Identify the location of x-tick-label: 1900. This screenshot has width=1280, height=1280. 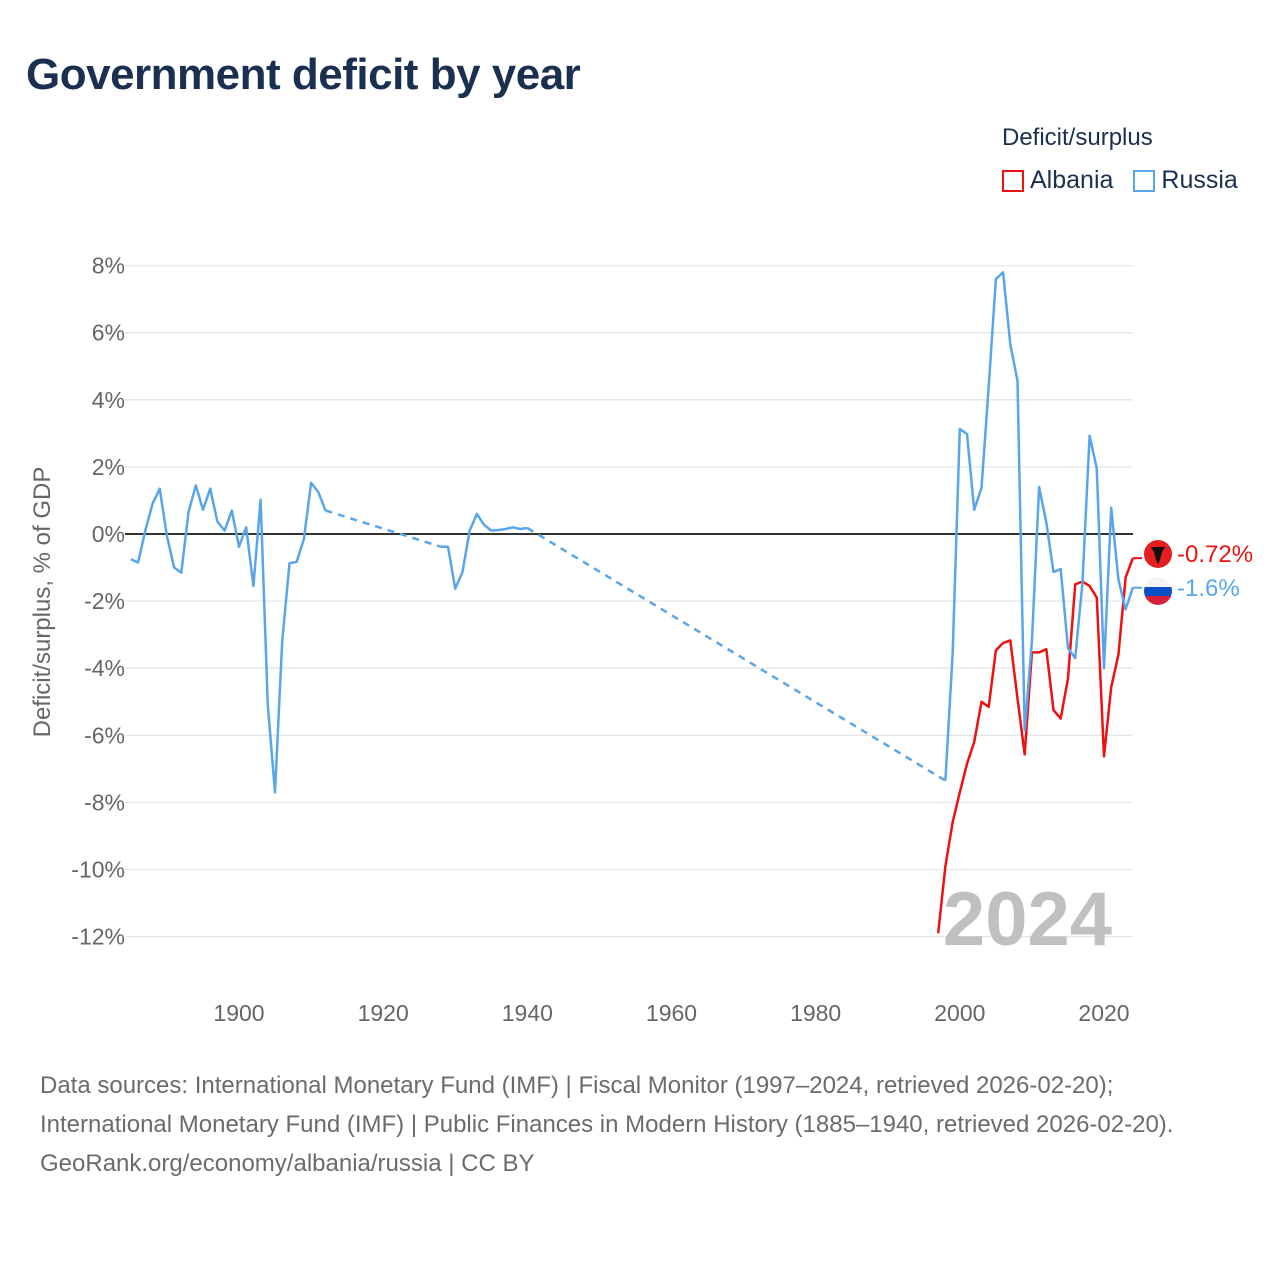
(238, 1013).